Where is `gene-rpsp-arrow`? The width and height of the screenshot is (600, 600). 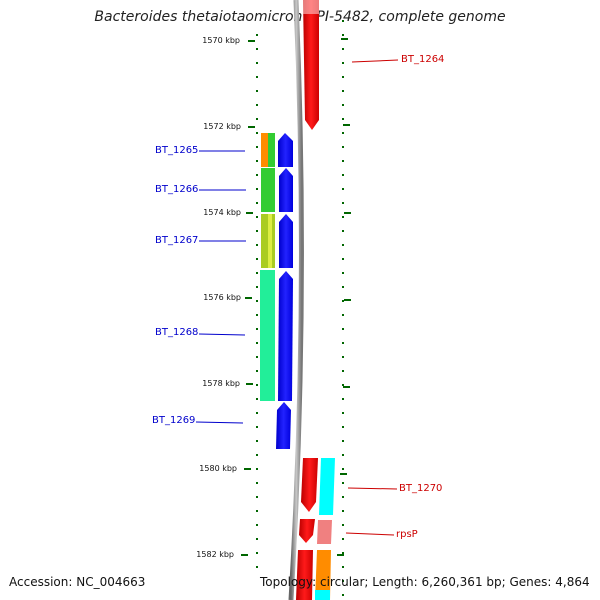
gene-rpsp-arrow is located at coordinates (307, 531).